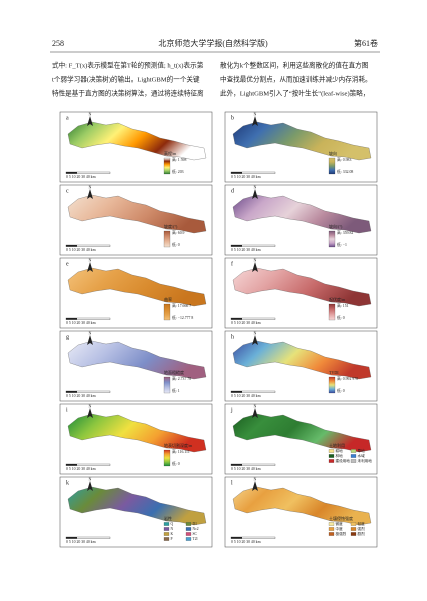 This screenshot has width=427, height=601. Describe the element at coordinates (345, 171) in the screenshot. I see `legend-low: 低: 332.08` at that location.